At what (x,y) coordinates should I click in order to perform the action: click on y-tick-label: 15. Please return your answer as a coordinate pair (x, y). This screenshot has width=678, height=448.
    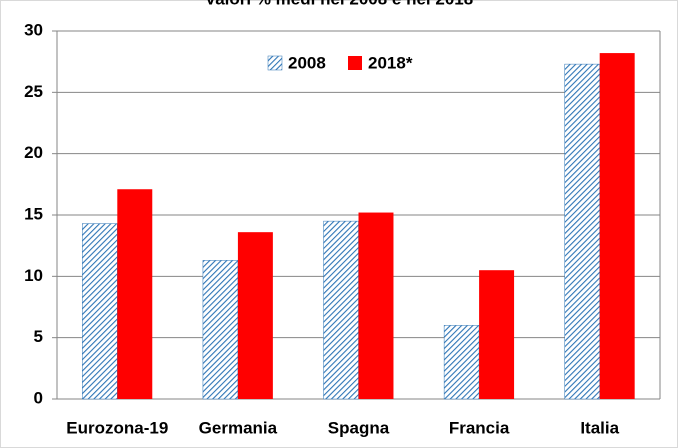
    Looking at the image, I should click on (33, 213).